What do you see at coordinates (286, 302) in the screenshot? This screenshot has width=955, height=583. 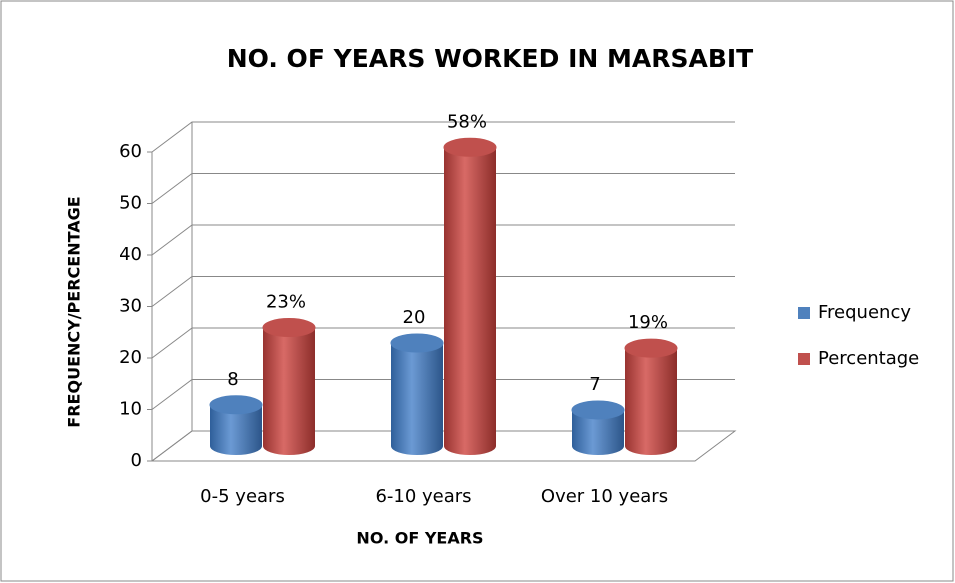 I see `data-label: 23%` at bounding box center [286, 302].